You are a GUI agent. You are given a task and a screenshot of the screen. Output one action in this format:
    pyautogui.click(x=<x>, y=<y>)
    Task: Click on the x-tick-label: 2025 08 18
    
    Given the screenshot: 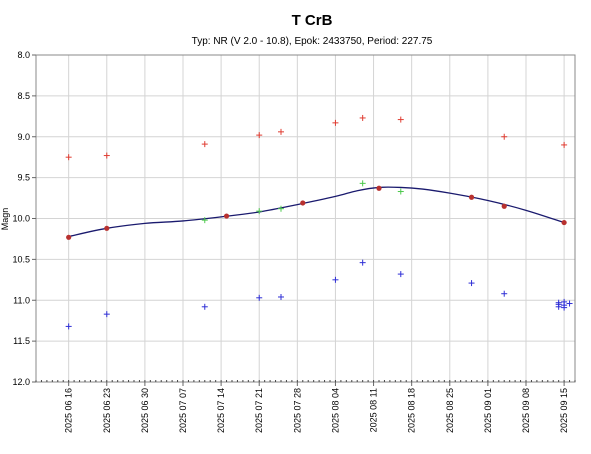 What is the action you would take?
    pyautogui.click(x=412, y=410)
    